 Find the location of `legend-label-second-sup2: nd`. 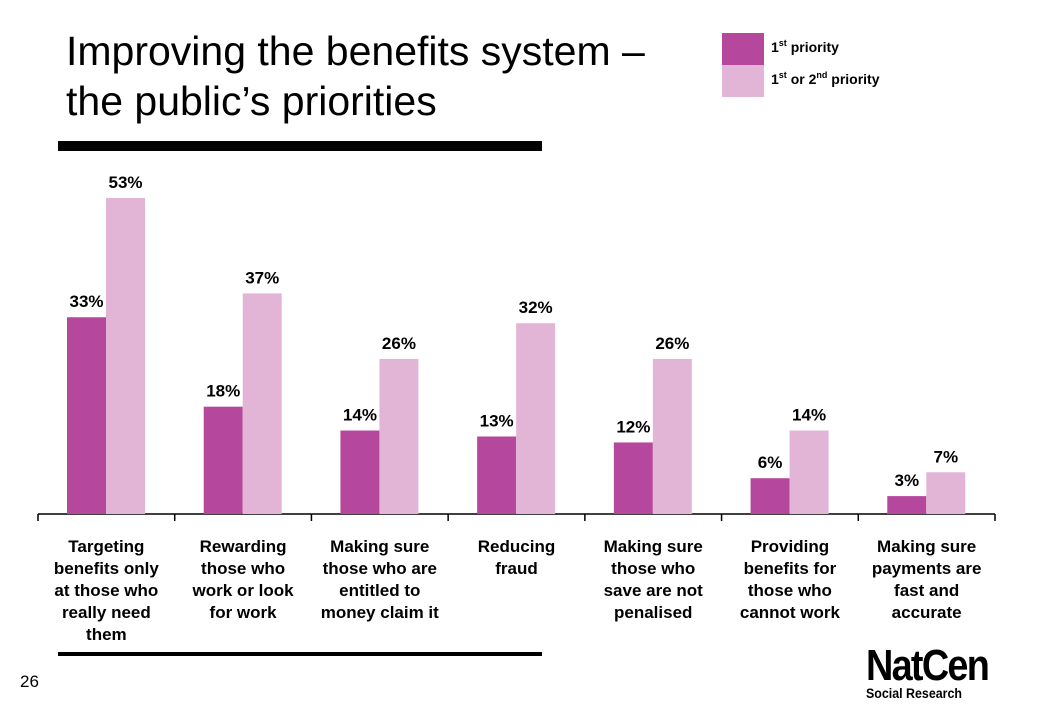

legend-label-second-sup2: nd is located at coordinates (822, 75).